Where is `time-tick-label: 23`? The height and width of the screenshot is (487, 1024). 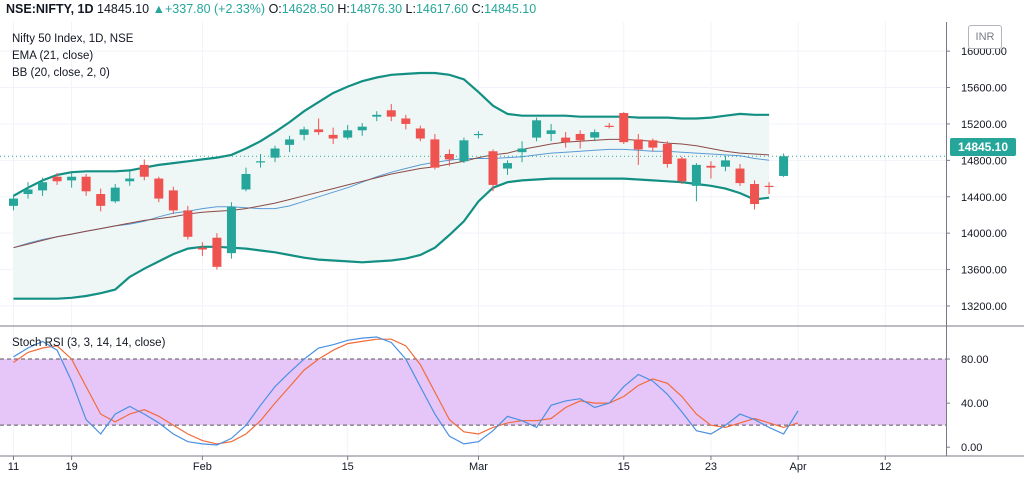
time-tick-label: 23 is located at coordinates (711, 467).